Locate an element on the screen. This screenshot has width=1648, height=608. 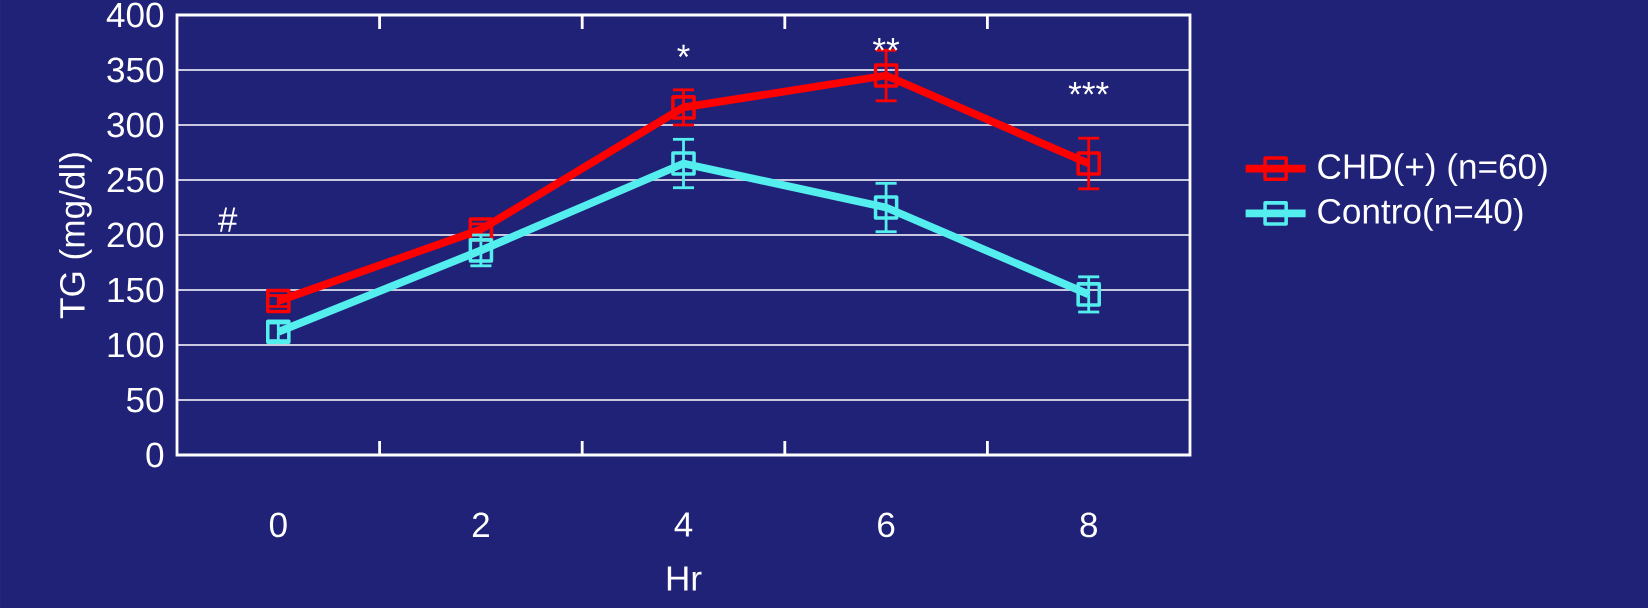
x-tick-label: 2 is located at coordinates (480, 524).